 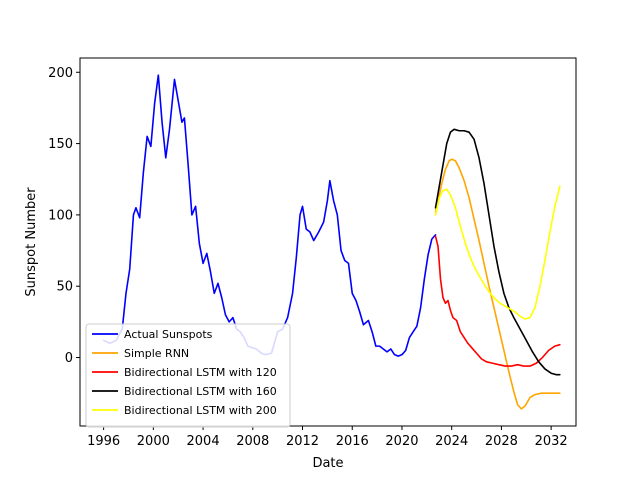 I want to click on y-tick-label: 100, so click(x=60, y=215).